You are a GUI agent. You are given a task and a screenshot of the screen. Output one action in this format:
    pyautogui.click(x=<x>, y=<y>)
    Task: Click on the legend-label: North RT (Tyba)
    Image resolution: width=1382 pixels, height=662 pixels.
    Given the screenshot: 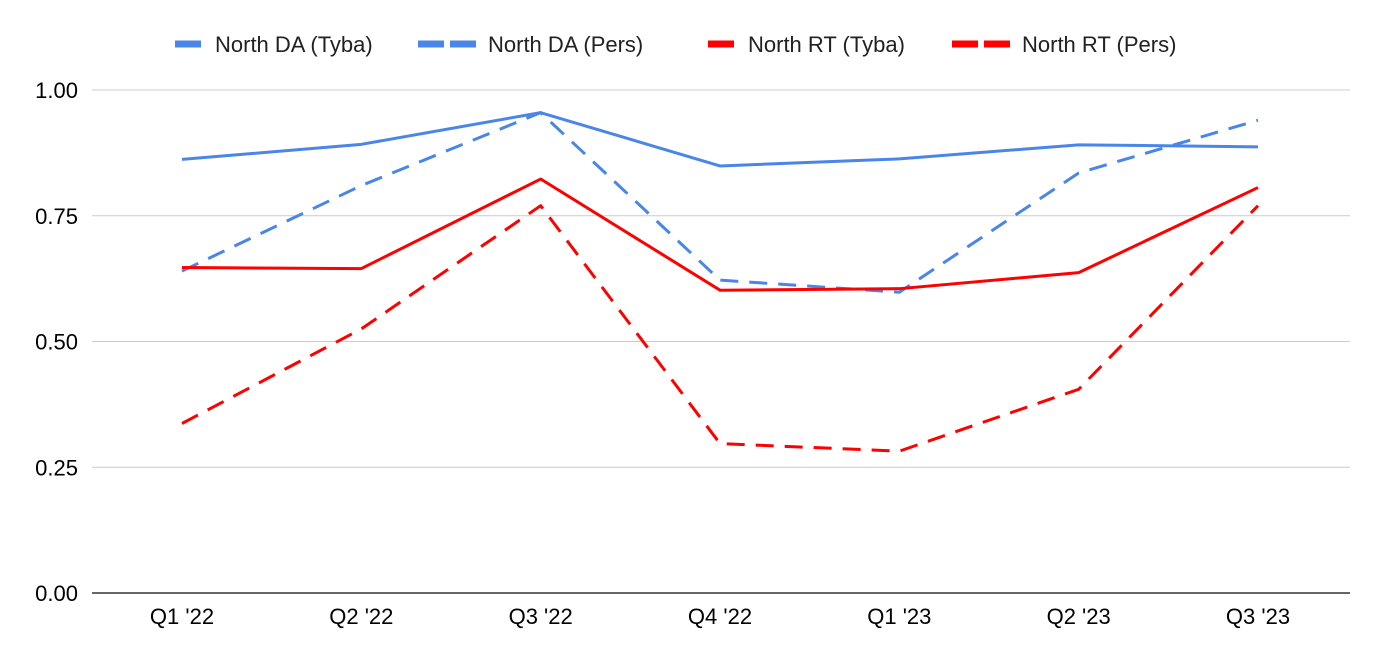 What is the action you would take?
    pyautogui.click(x=826, y=44)
    